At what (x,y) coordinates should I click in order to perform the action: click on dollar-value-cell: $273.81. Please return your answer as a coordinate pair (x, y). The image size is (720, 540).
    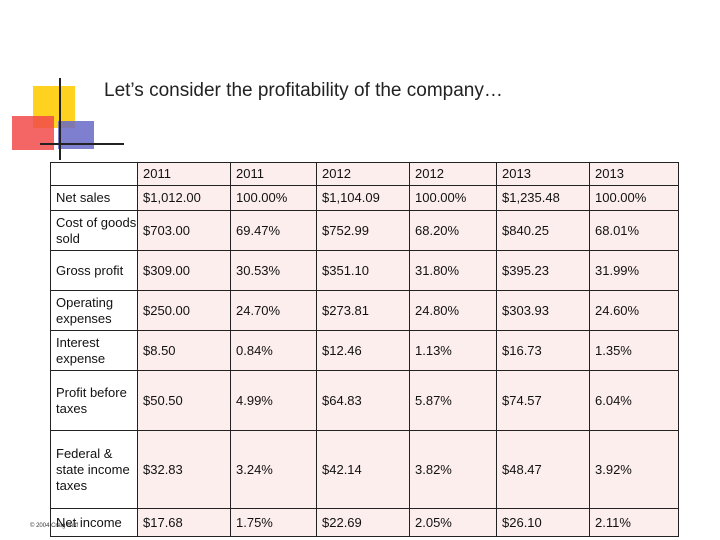
    Looking at the image, I should click on (363, 310).